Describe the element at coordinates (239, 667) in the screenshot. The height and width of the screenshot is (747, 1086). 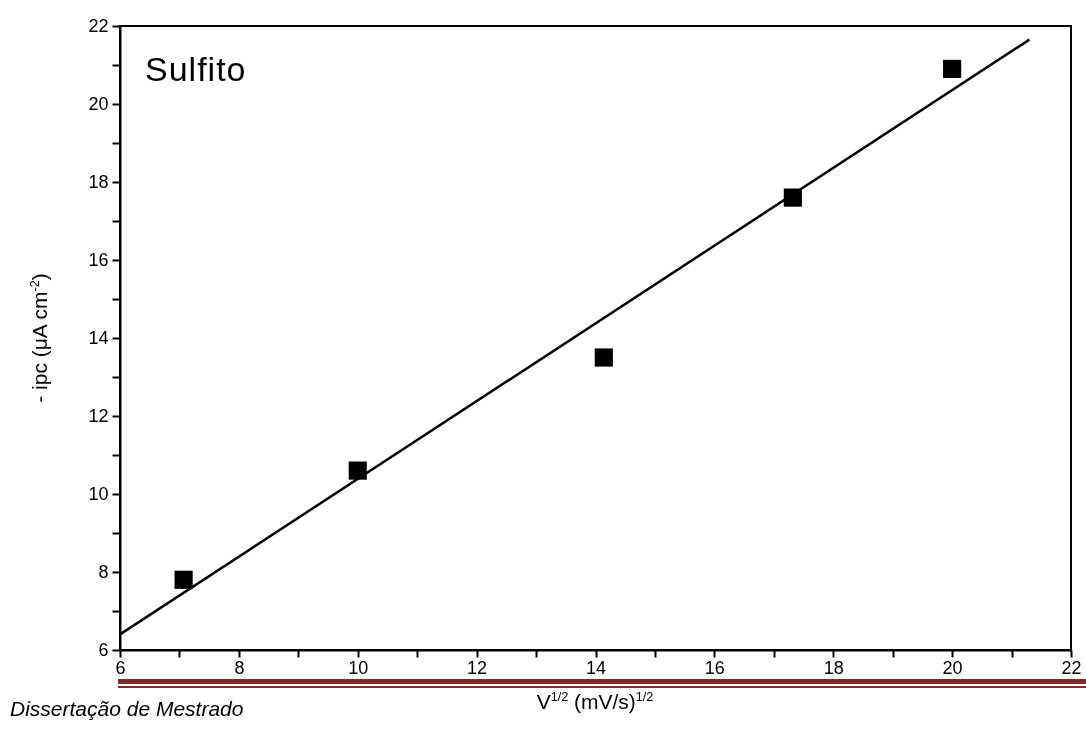
I see `x-tick-label: 8` at that location.